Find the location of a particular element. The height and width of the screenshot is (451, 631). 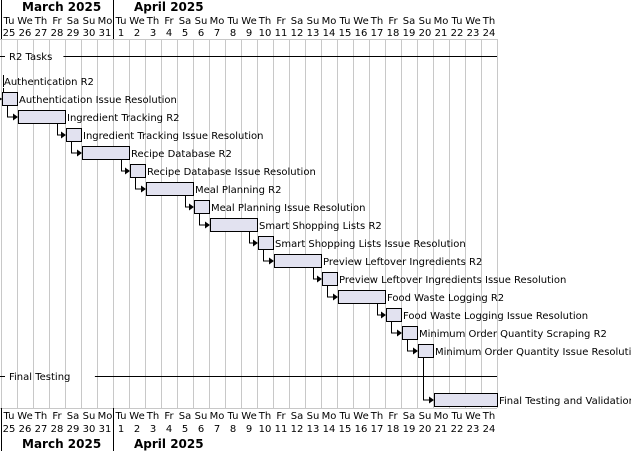

day-number-label: 7 is located at coordinates (217, 429).